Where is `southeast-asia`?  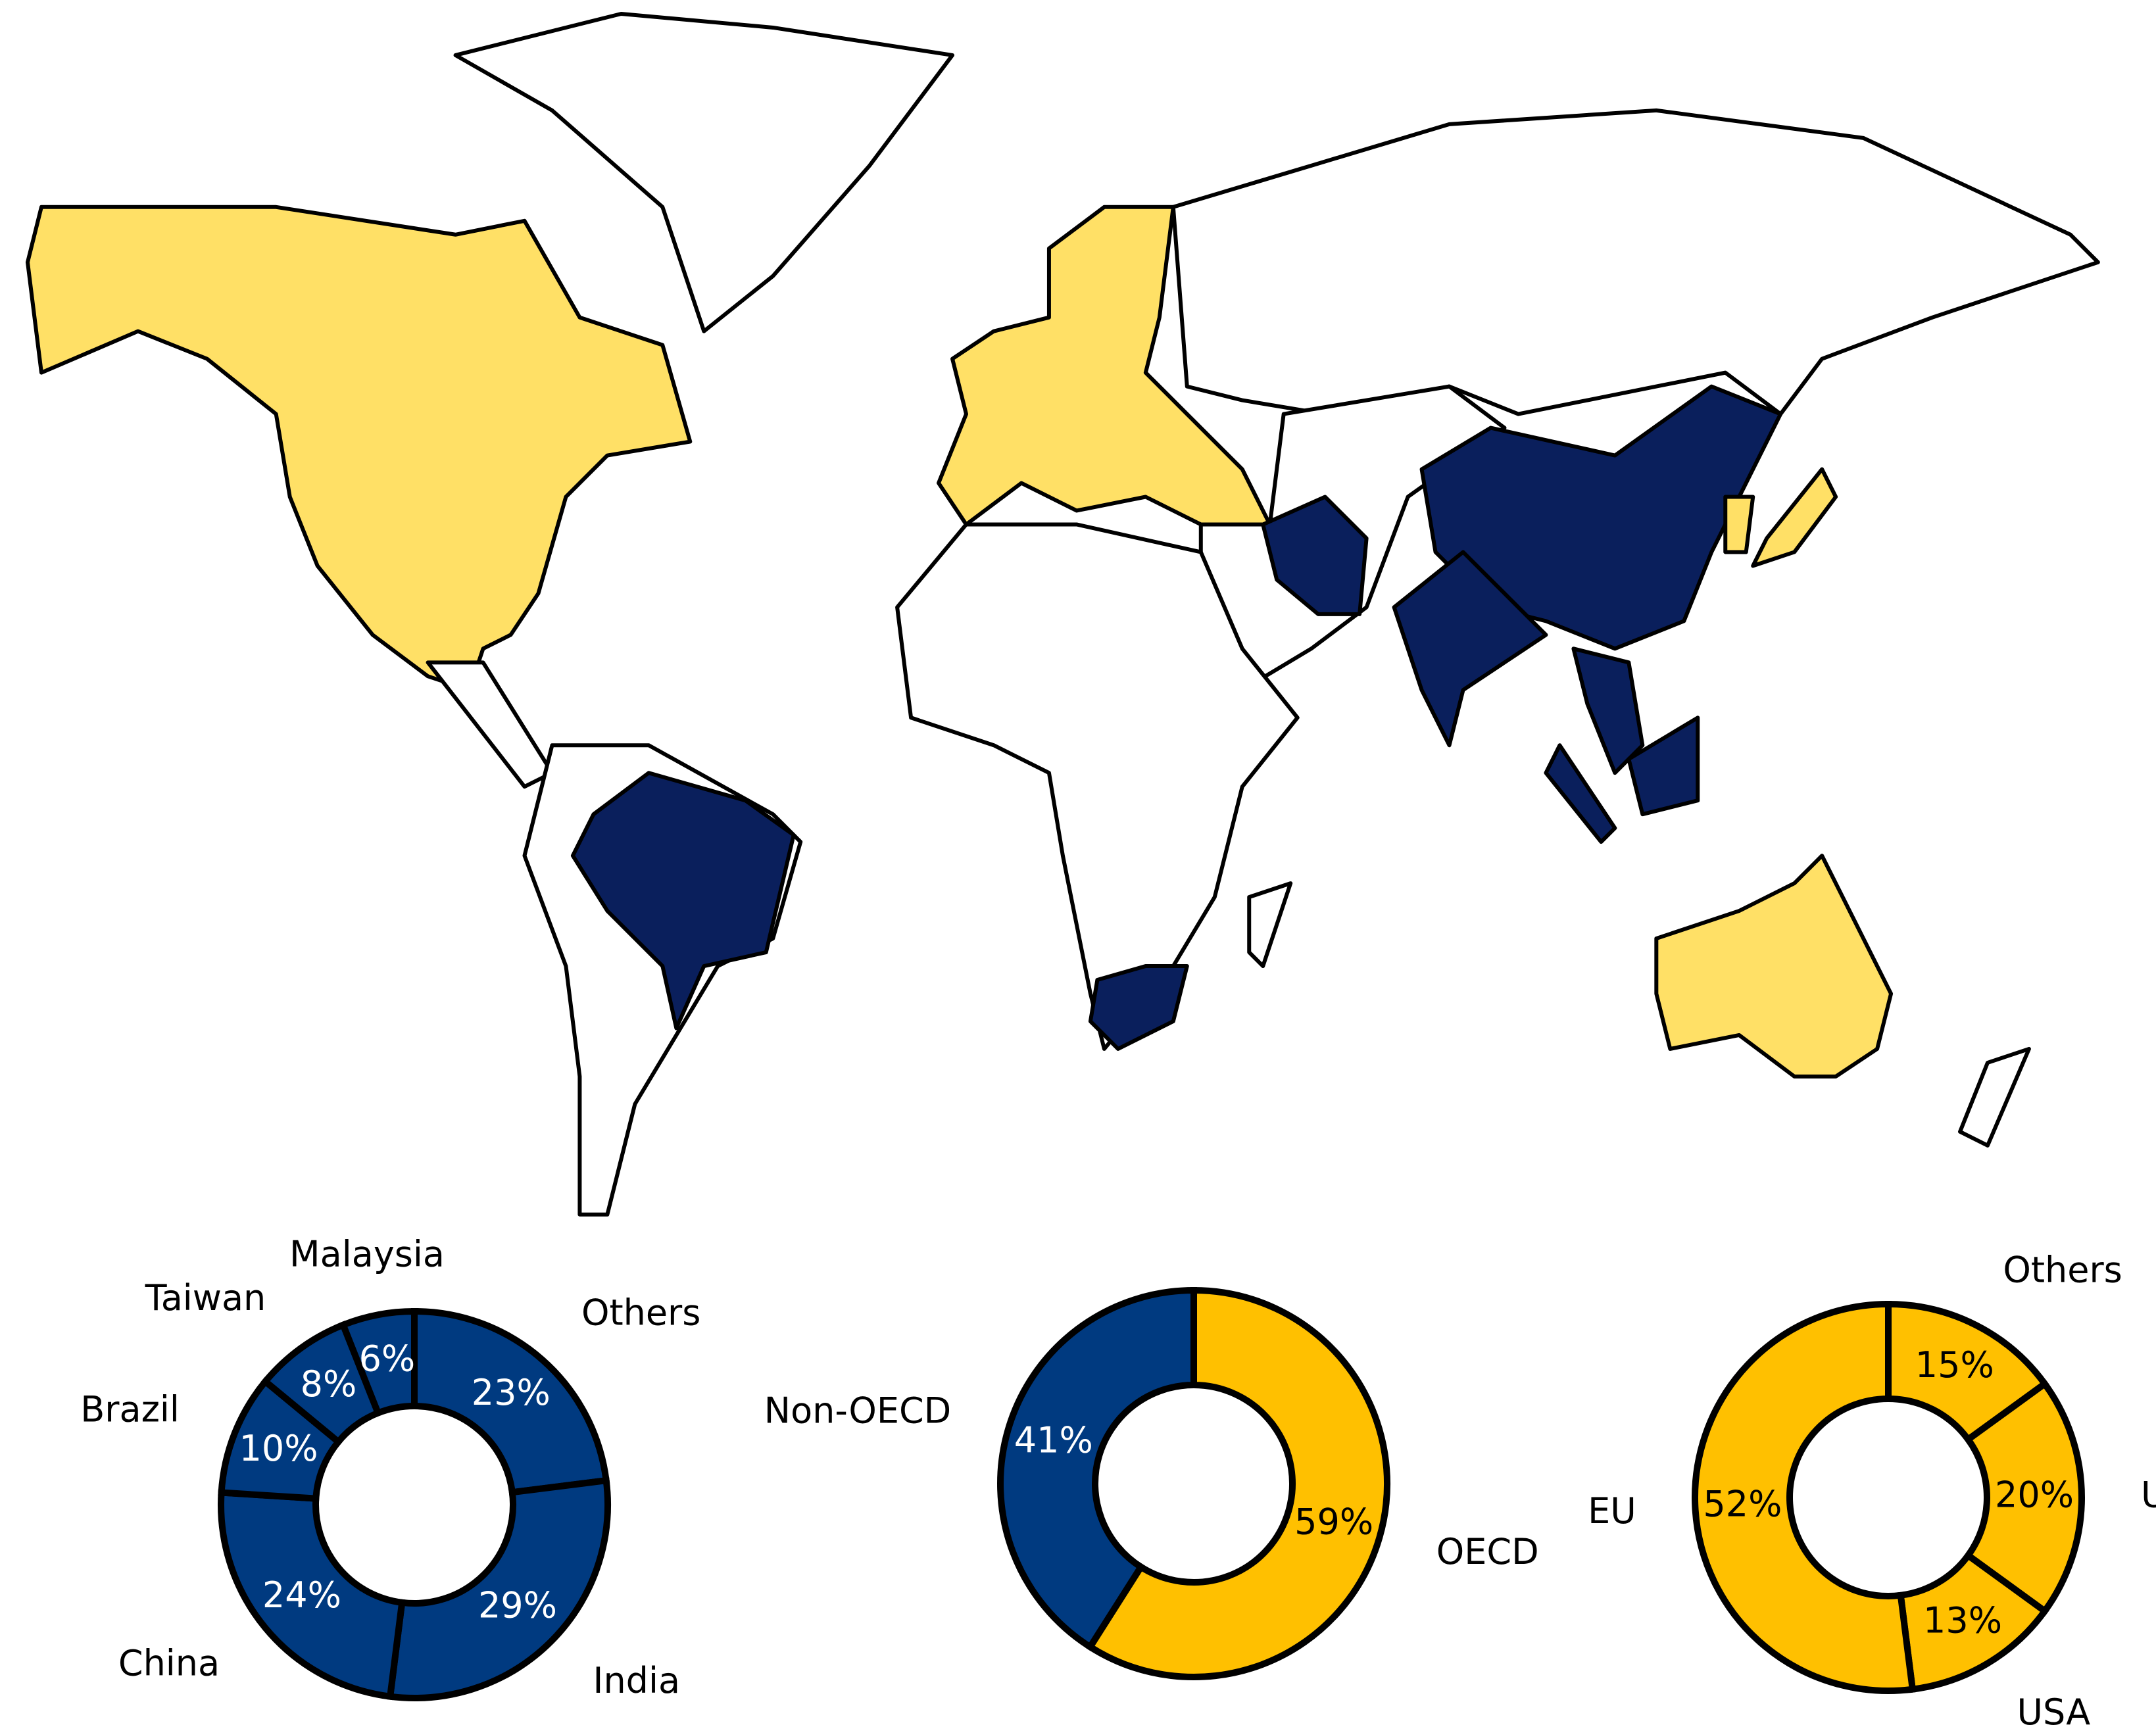 southeast-asia is located at coordinates (1608, 710).